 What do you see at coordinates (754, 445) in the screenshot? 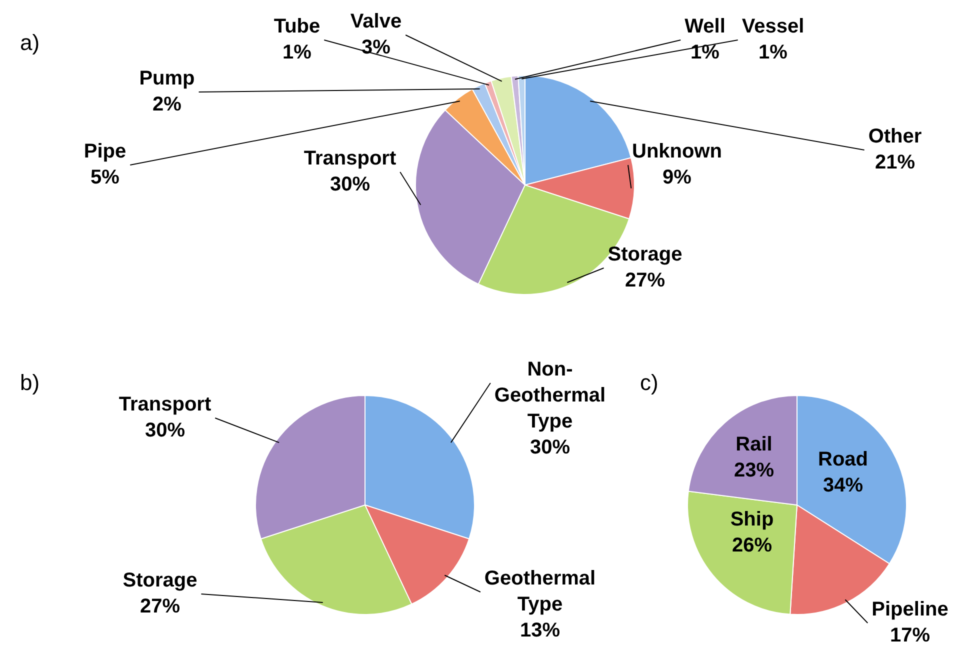
I see `slice-label: Rail` at bounding box center [754, 445].